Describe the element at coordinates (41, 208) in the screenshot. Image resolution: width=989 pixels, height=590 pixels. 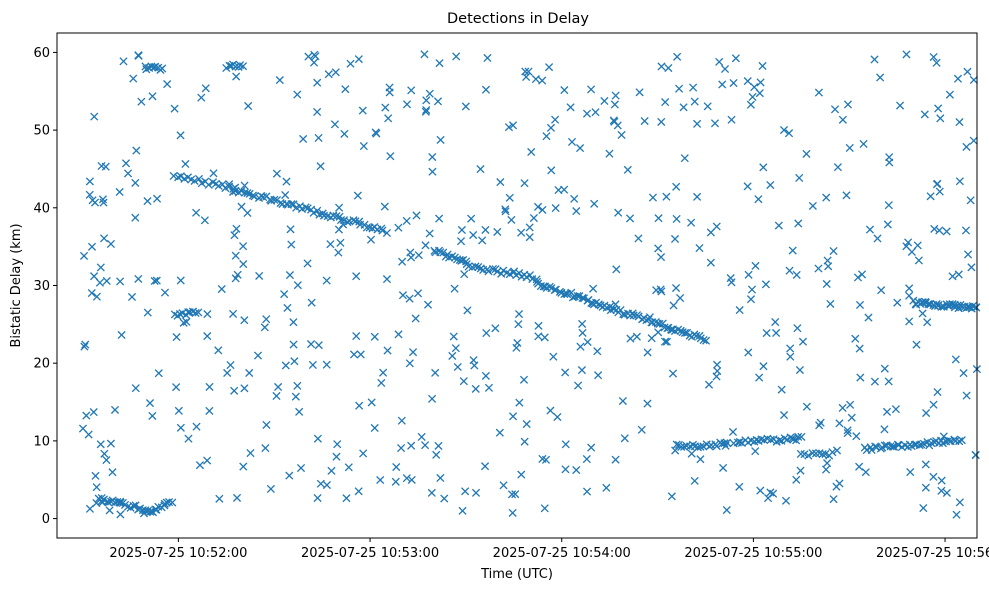
I see `y-tick-label: 40` at that location.